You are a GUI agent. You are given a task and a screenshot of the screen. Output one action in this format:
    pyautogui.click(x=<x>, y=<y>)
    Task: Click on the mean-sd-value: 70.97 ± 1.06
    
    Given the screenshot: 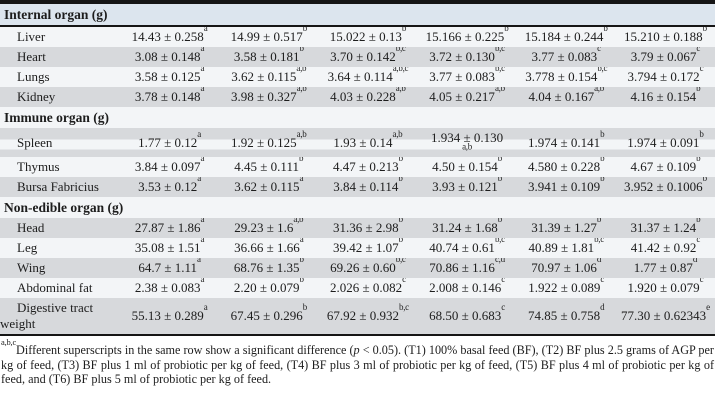 What is the action you would take?
    pyautogui.click(x=564, y=267)
    